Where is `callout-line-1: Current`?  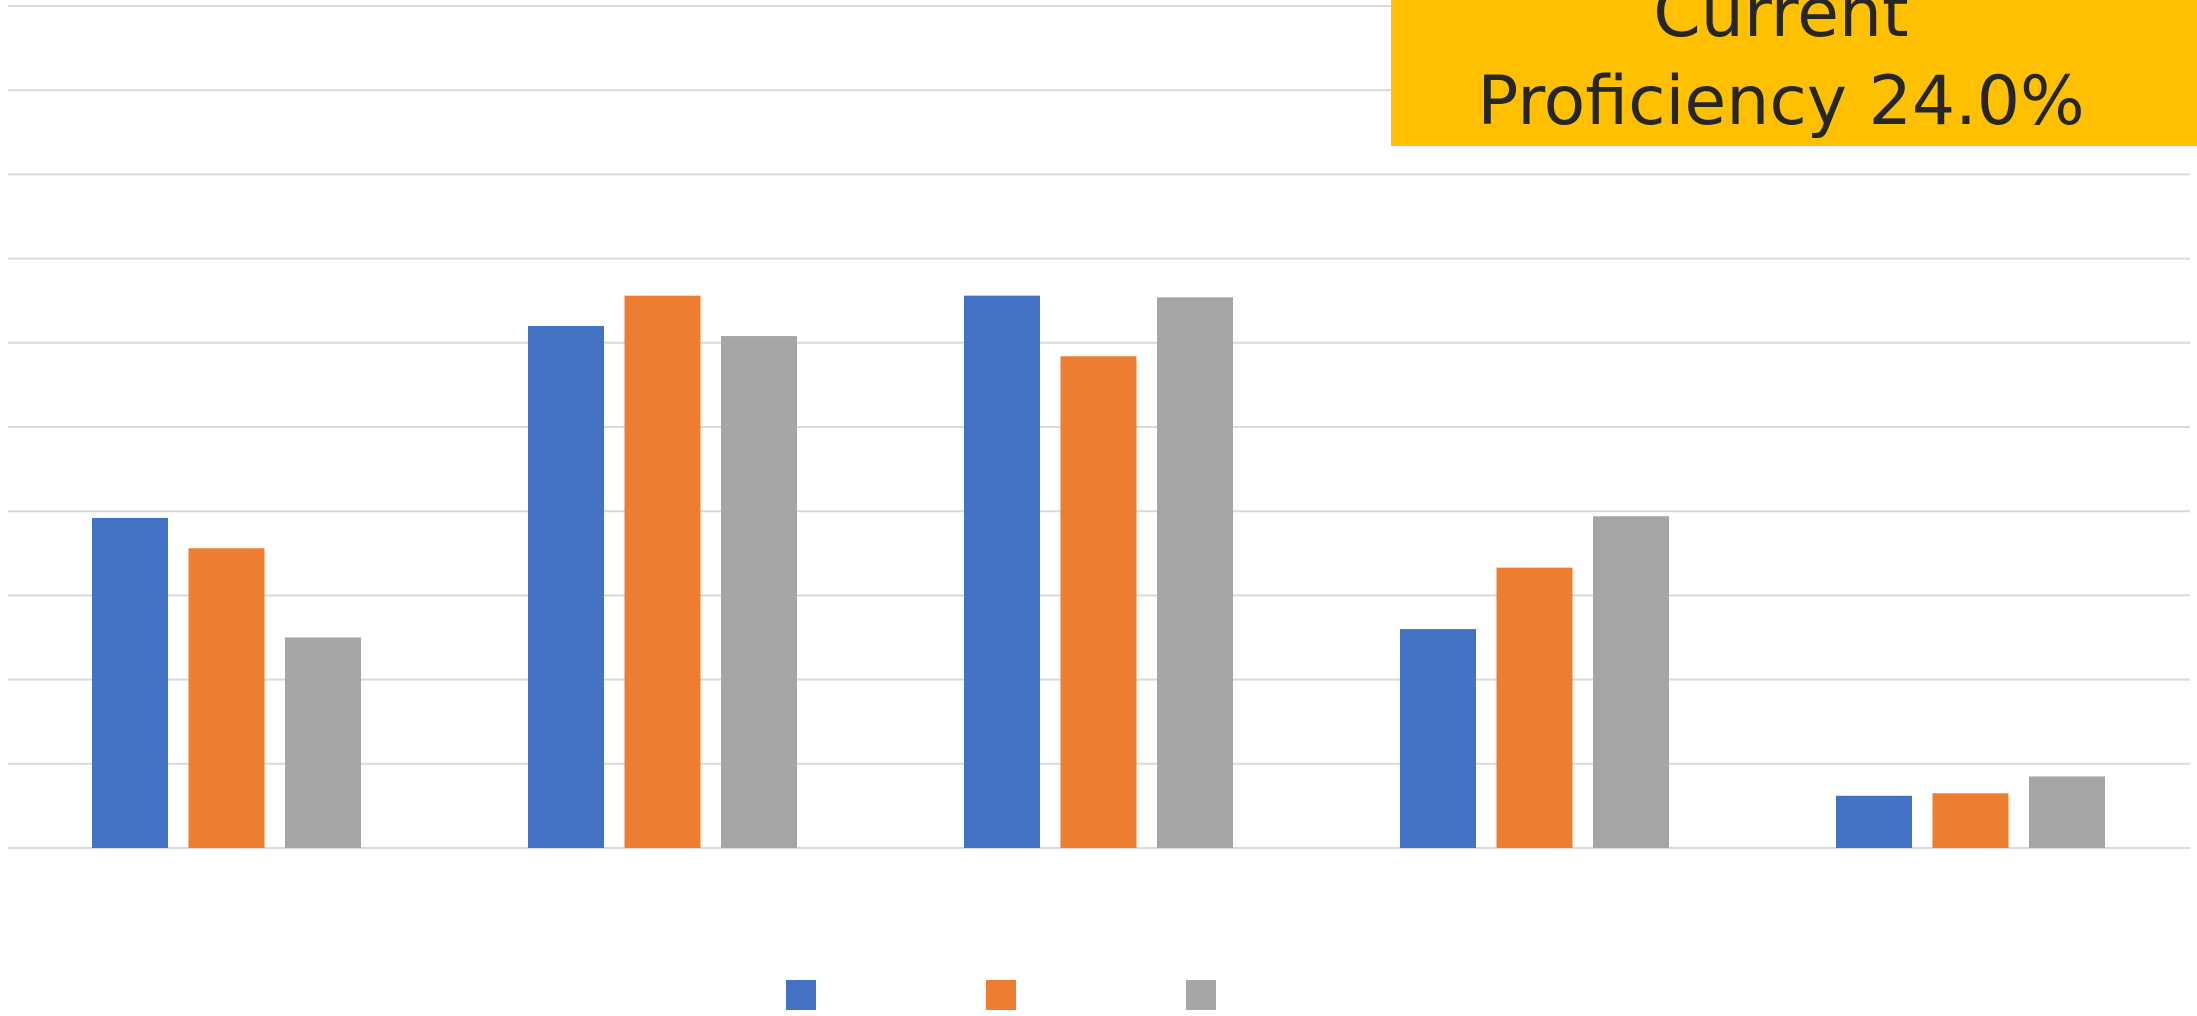 callout-line-1: Current is located at coordinates (1781, 29).